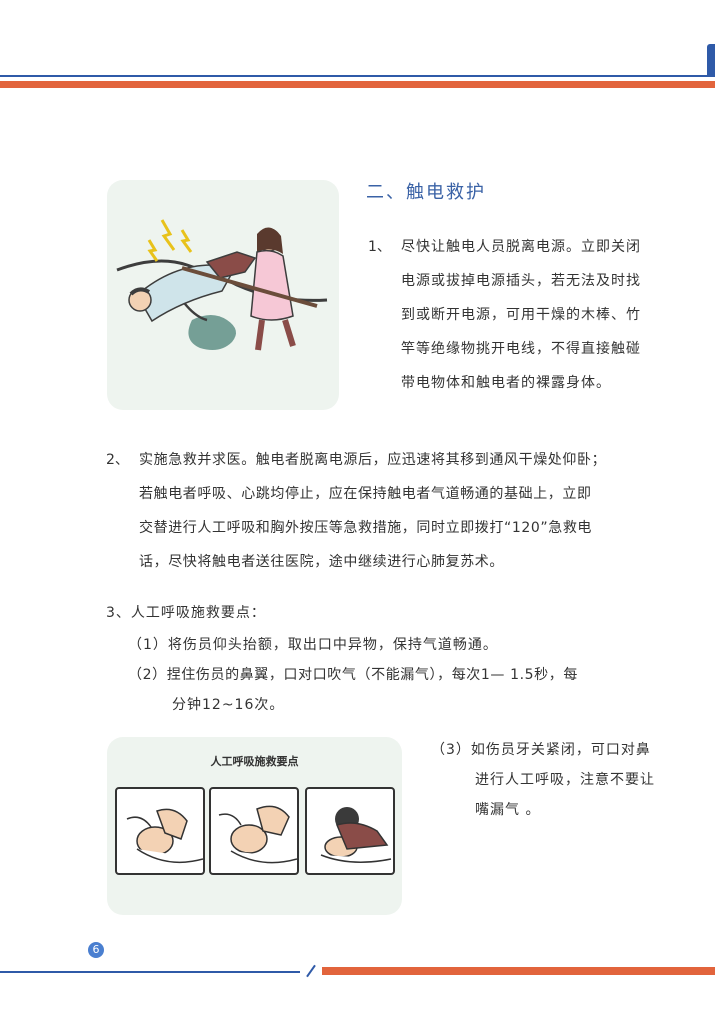  What do you see at coordinates (254, 761) in the screenshot?
I see `illustration-title: 人工呼吸施救要点` at bounding box center [254, 761].